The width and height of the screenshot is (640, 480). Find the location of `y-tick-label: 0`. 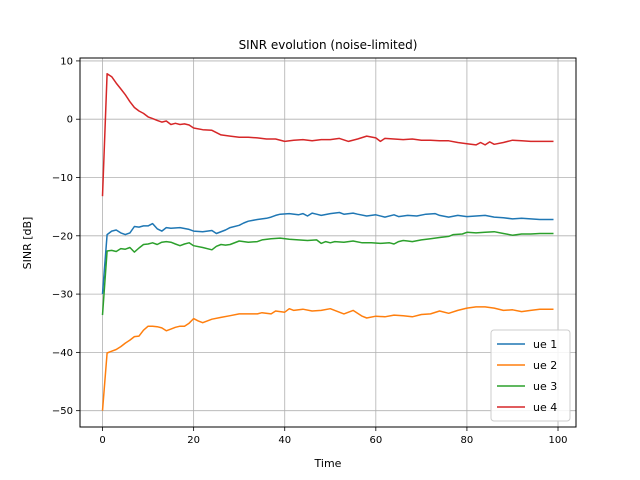

y-tick-label: 0 is located at coordinates (70, 120).